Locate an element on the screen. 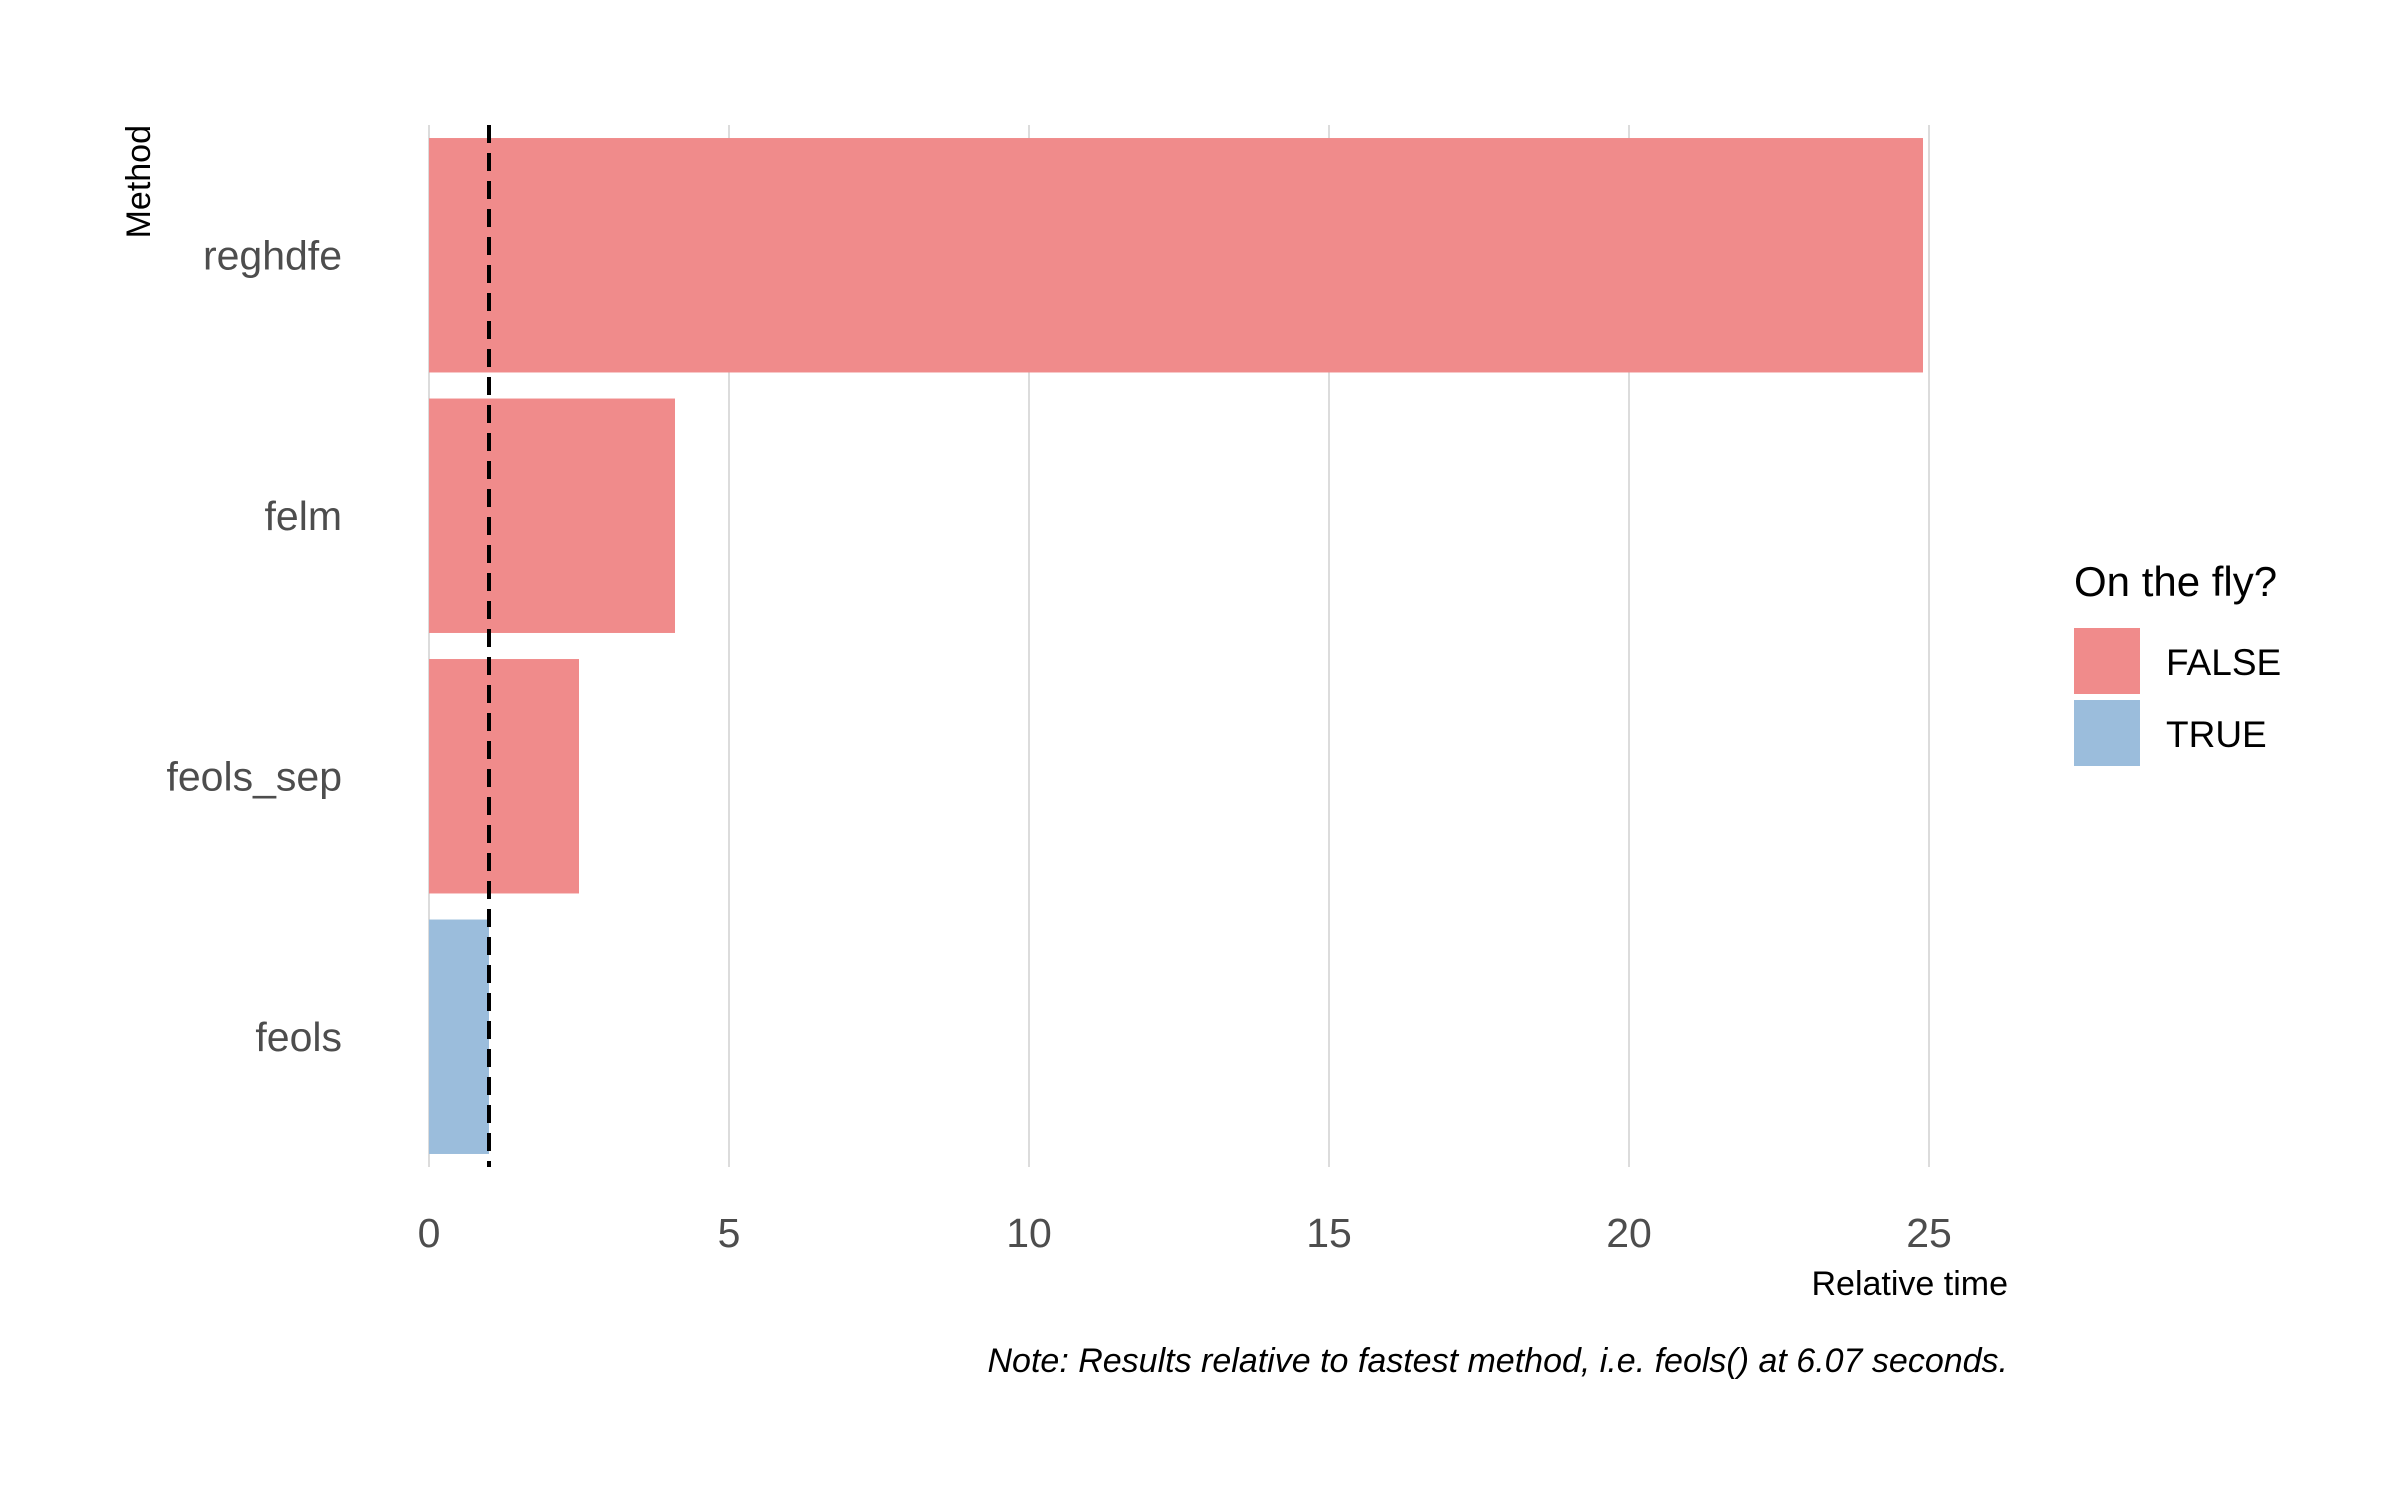 Image resolution: width=2400 pixels, height=1500 pixels. x-axis-title: Relative time is located at coordinates (1909, 1284).